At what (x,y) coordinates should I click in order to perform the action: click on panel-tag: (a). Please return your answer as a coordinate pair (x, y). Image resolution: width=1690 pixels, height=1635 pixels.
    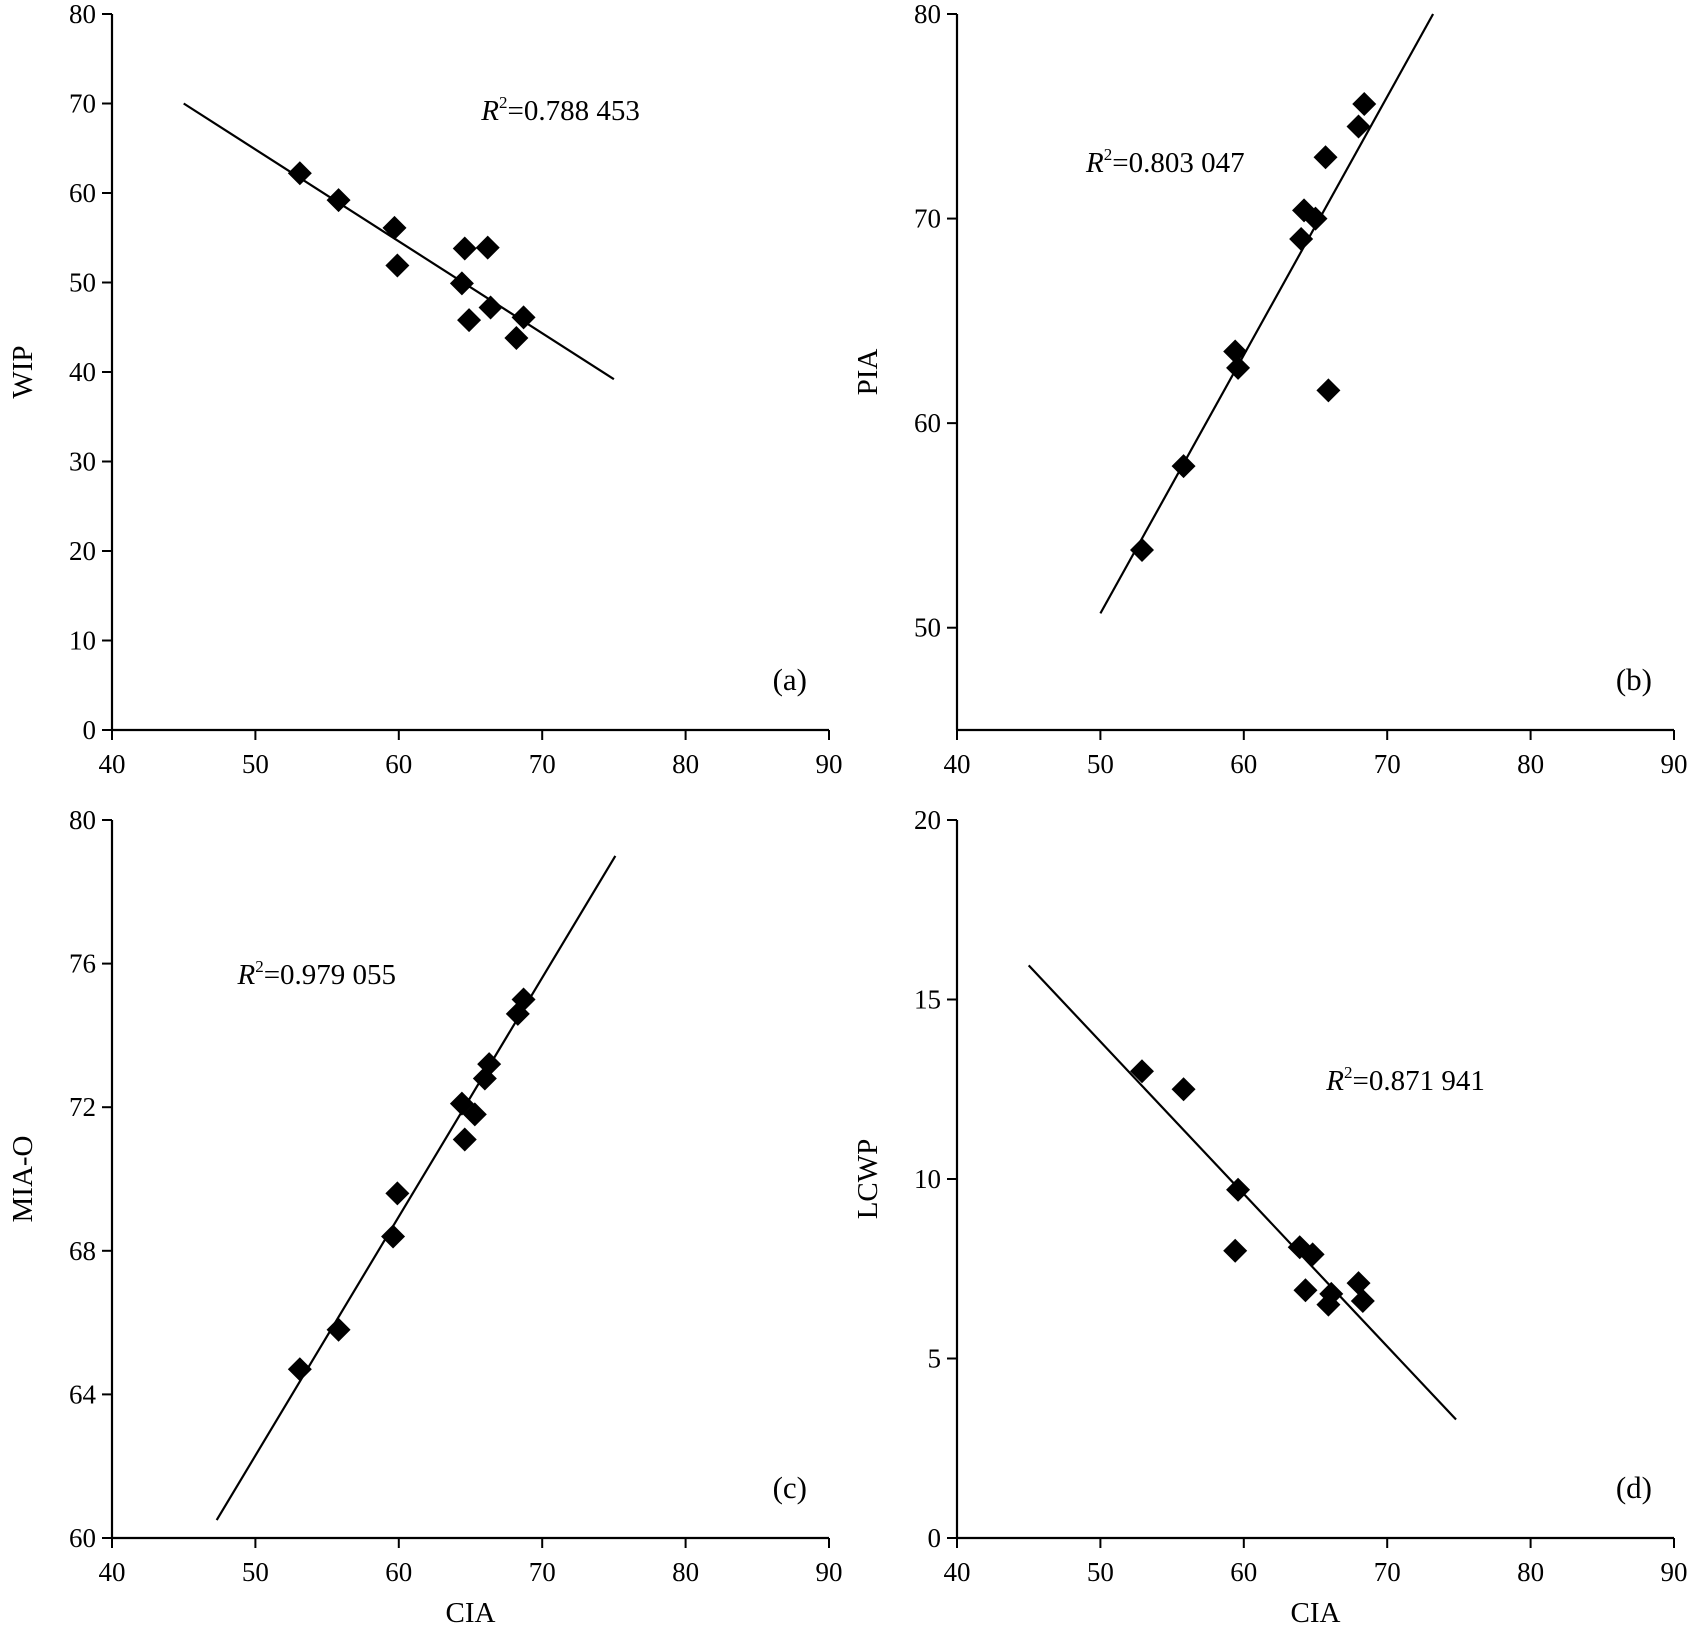
    Looking at the image, I should click on (790, 679).